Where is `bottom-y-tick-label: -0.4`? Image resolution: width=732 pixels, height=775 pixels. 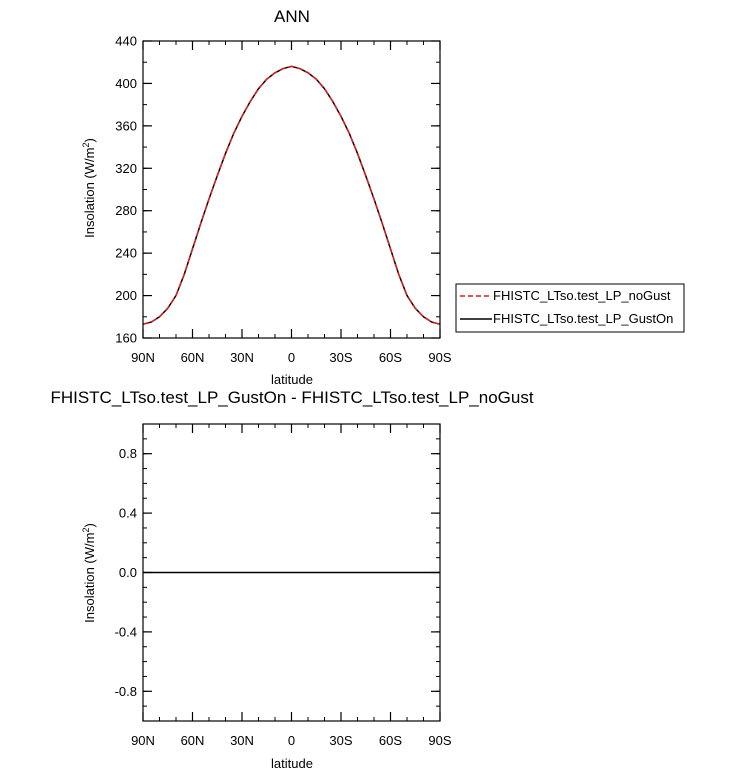
bottom-y-tick-label: -0.4 is located at coordinates (126, 631).